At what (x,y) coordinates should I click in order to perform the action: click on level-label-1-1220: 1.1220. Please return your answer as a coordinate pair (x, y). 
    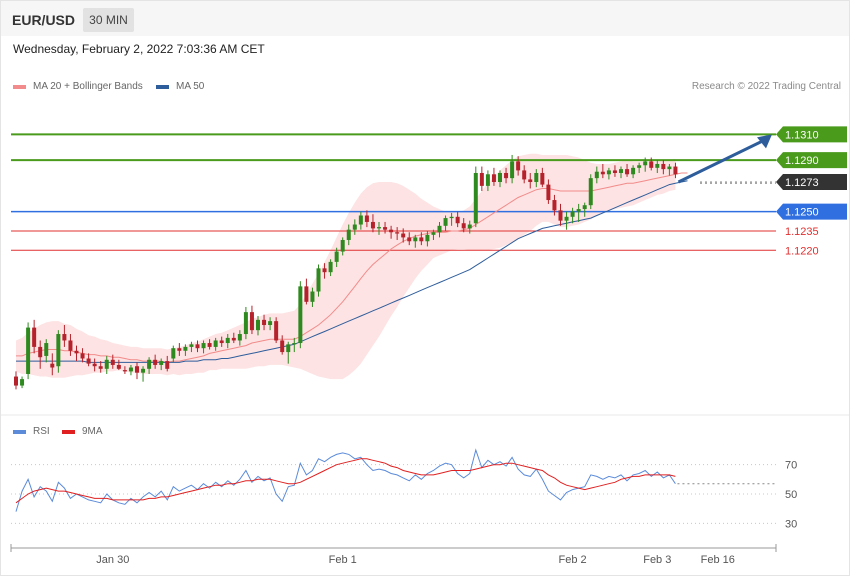
    Looking at the image, I should click on (802, 251).